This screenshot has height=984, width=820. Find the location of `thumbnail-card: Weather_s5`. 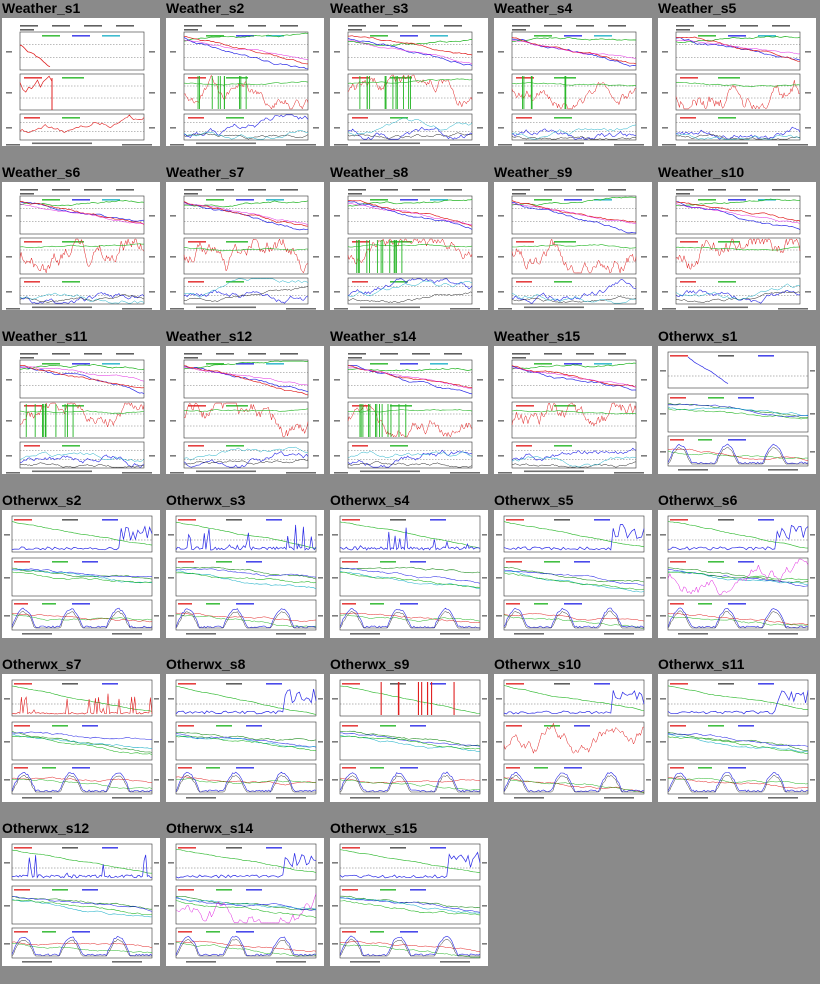

thumbnail-card: Weather_s5 is located at coordinates (738, 82).